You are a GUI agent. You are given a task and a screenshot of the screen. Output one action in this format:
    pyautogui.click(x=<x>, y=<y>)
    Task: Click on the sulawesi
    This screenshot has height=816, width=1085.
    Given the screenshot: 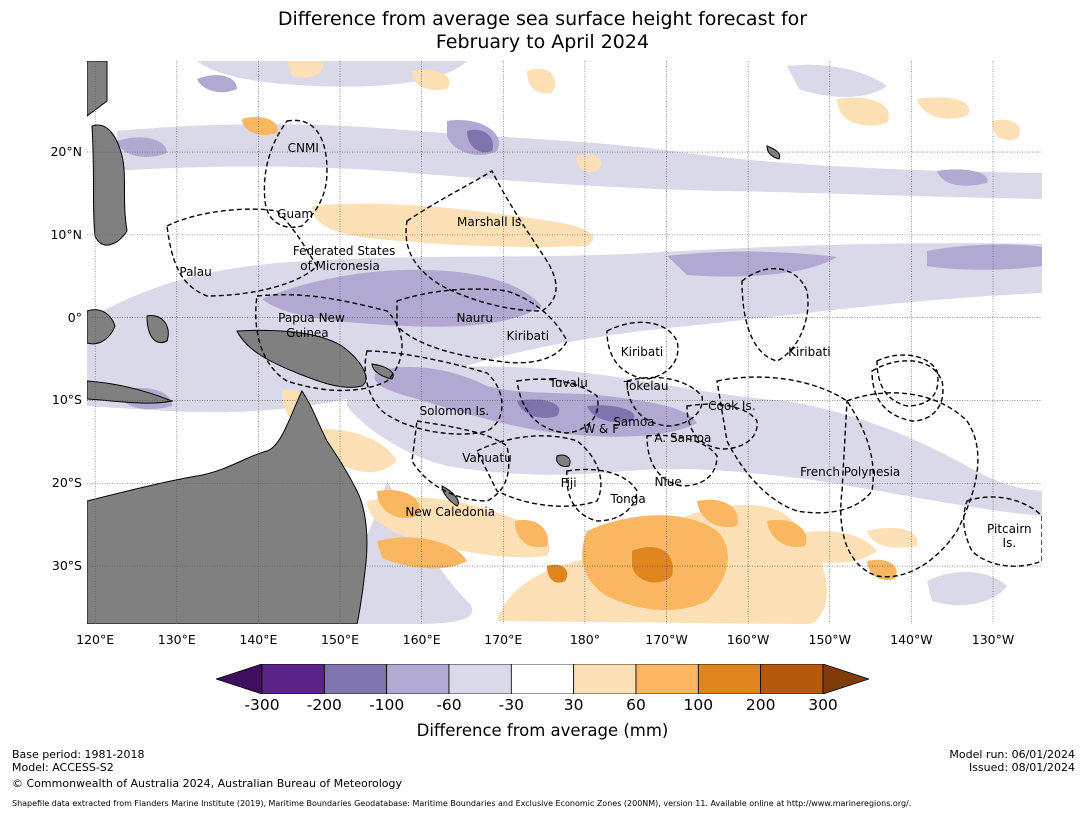 What is the action you would take?
    pyautogui.click(x=157, y=329)
    